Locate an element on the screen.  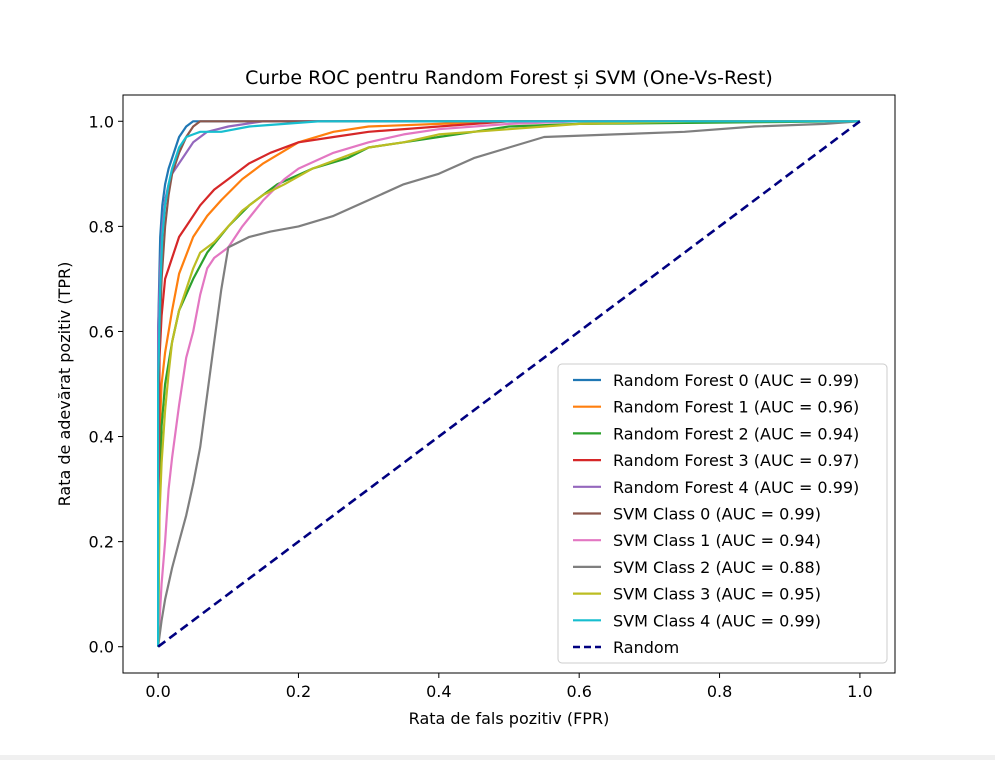
y-tick-label: 0.0 is located at coordinates (101, 647).